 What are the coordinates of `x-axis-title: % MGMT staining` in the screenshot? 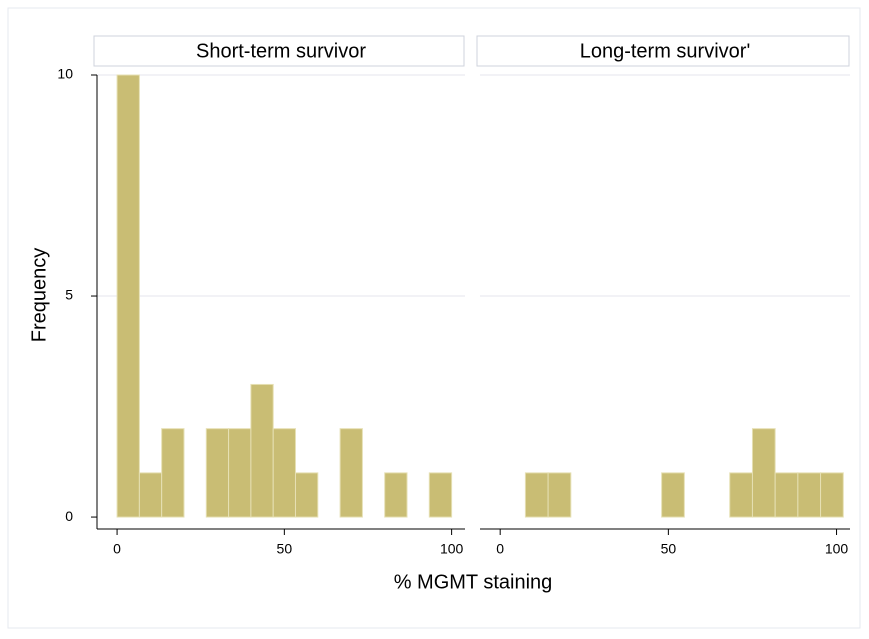 It's located at (473, 582).